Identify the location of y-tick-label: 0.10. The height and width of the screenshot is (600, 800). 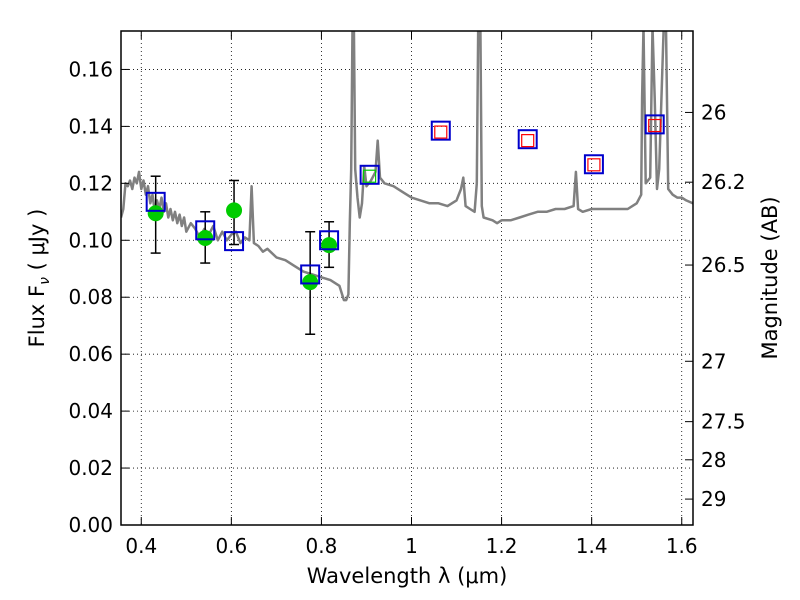
(90, 240).